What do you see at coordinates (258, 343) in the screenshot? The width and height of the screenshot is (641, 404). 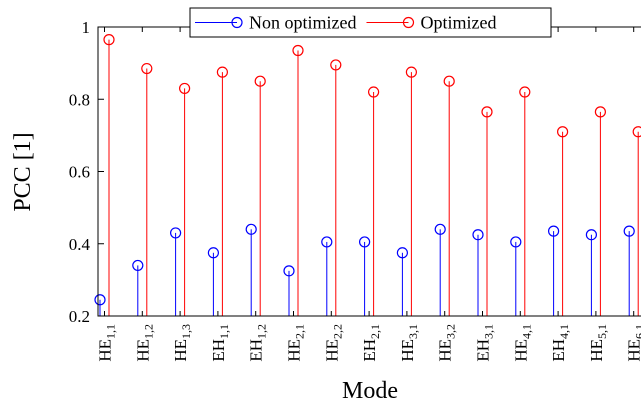 I see `x-tick-label: EH1,2` at bounding box center [258, 343].